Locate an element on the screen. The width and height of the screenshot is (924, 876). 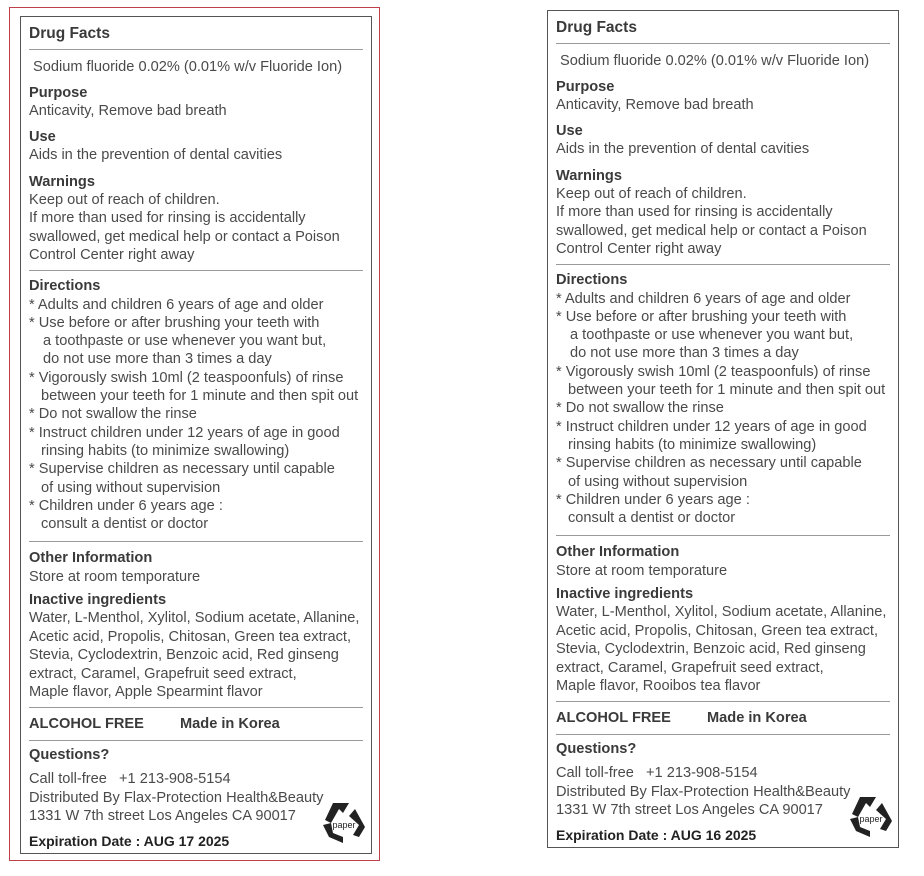
expiration-date: Expiration Date : AUG 17 2025 is located at coordinates (129, 841).